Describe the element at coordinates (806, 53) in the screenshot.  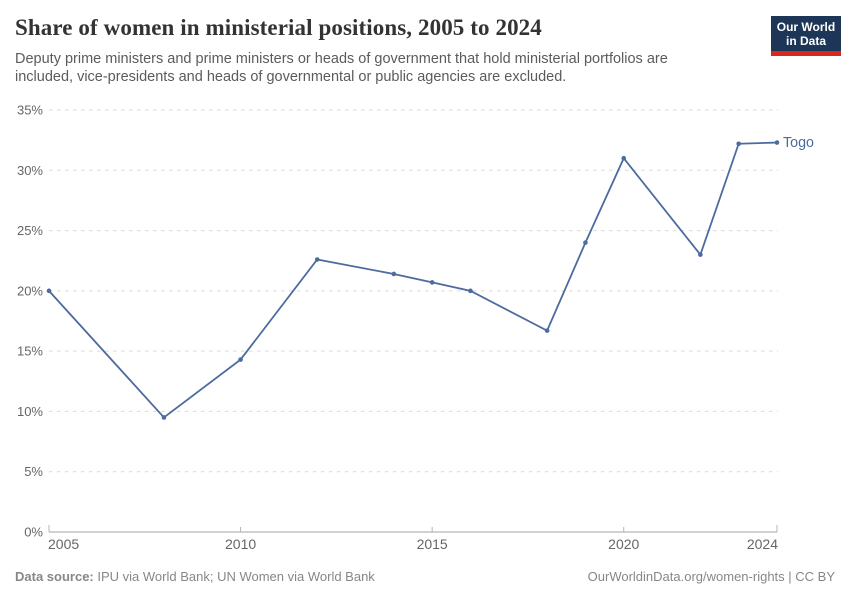
I see `owid-logo-stripe` at that location.